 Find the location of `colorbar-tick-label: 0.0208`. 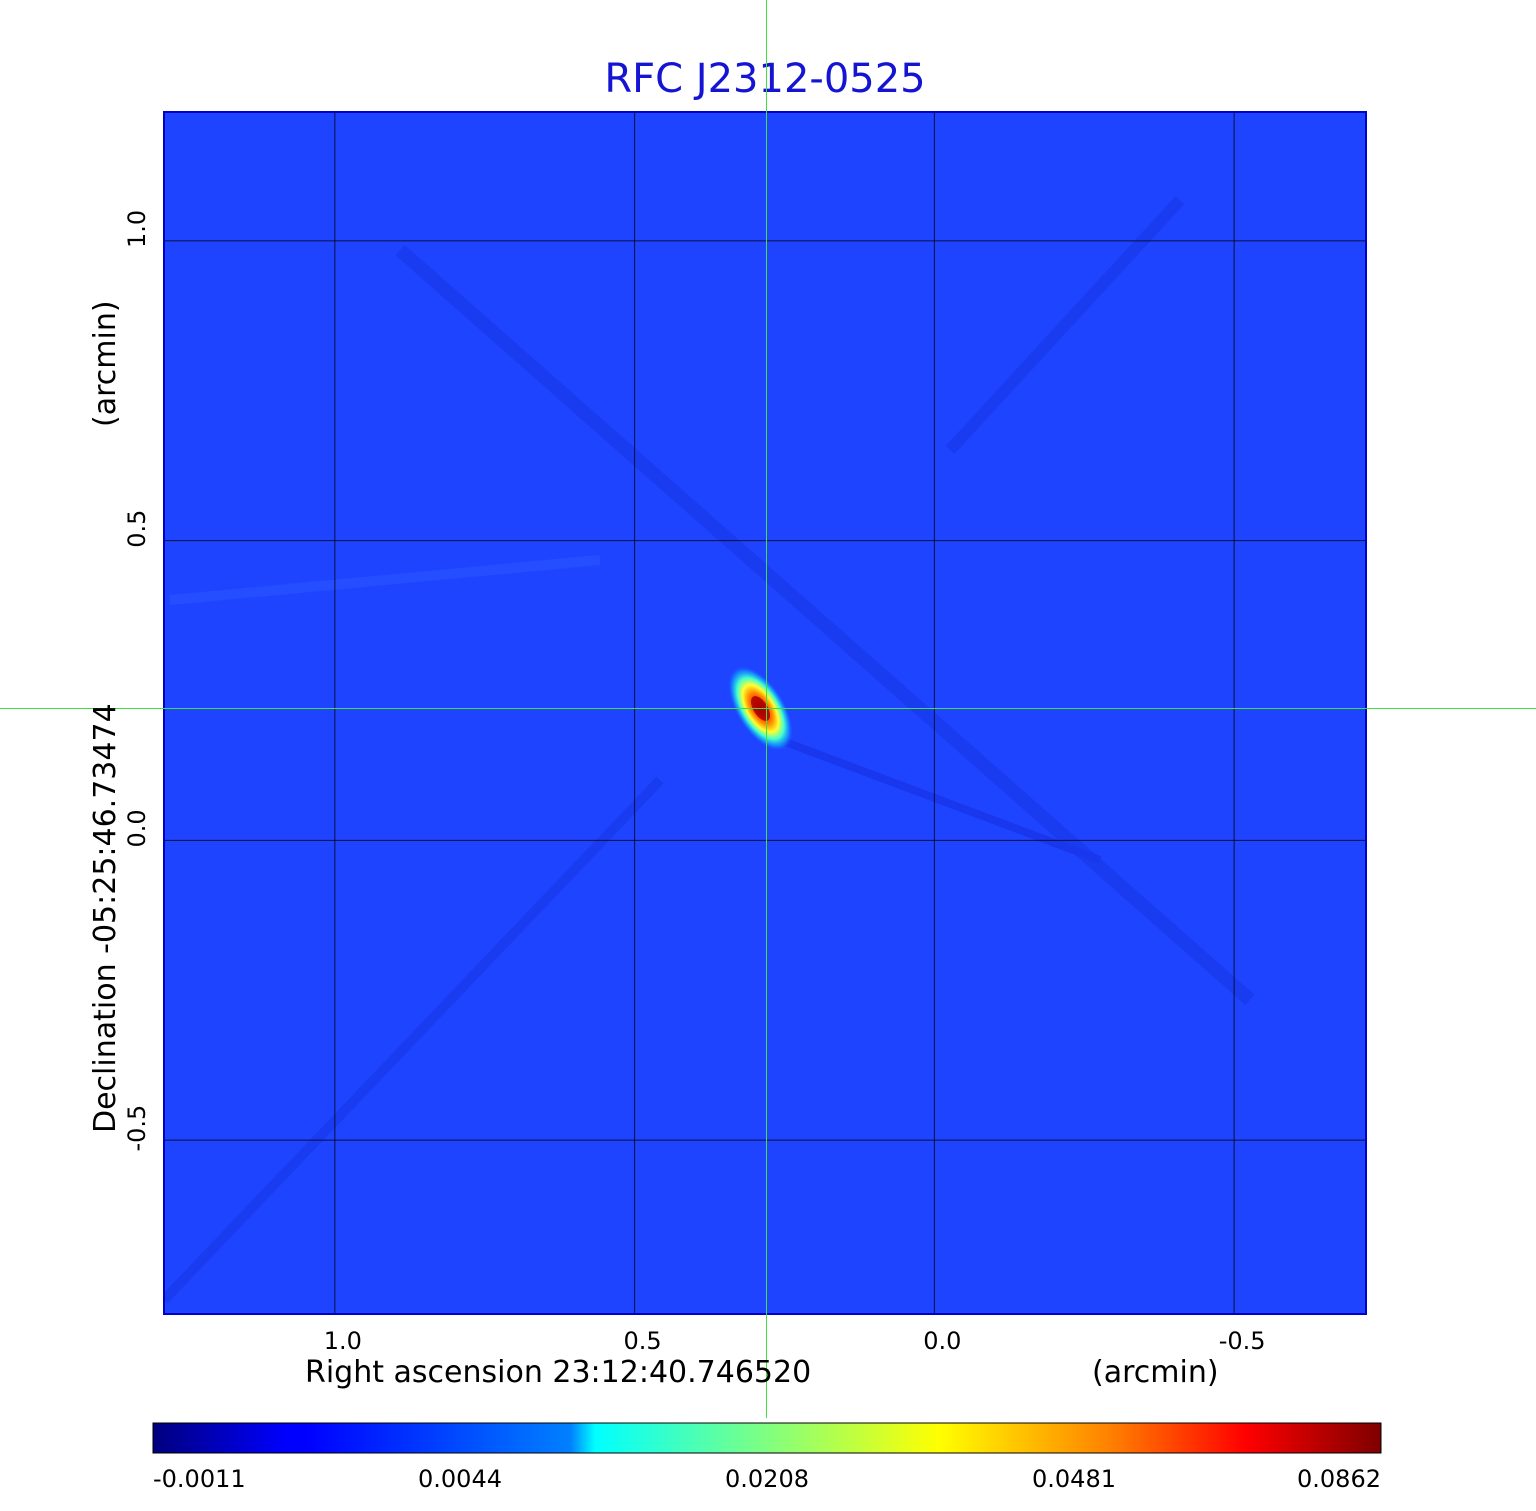

colorbar-tick-label: 0.0208 is located at coordinates (767, 1479).